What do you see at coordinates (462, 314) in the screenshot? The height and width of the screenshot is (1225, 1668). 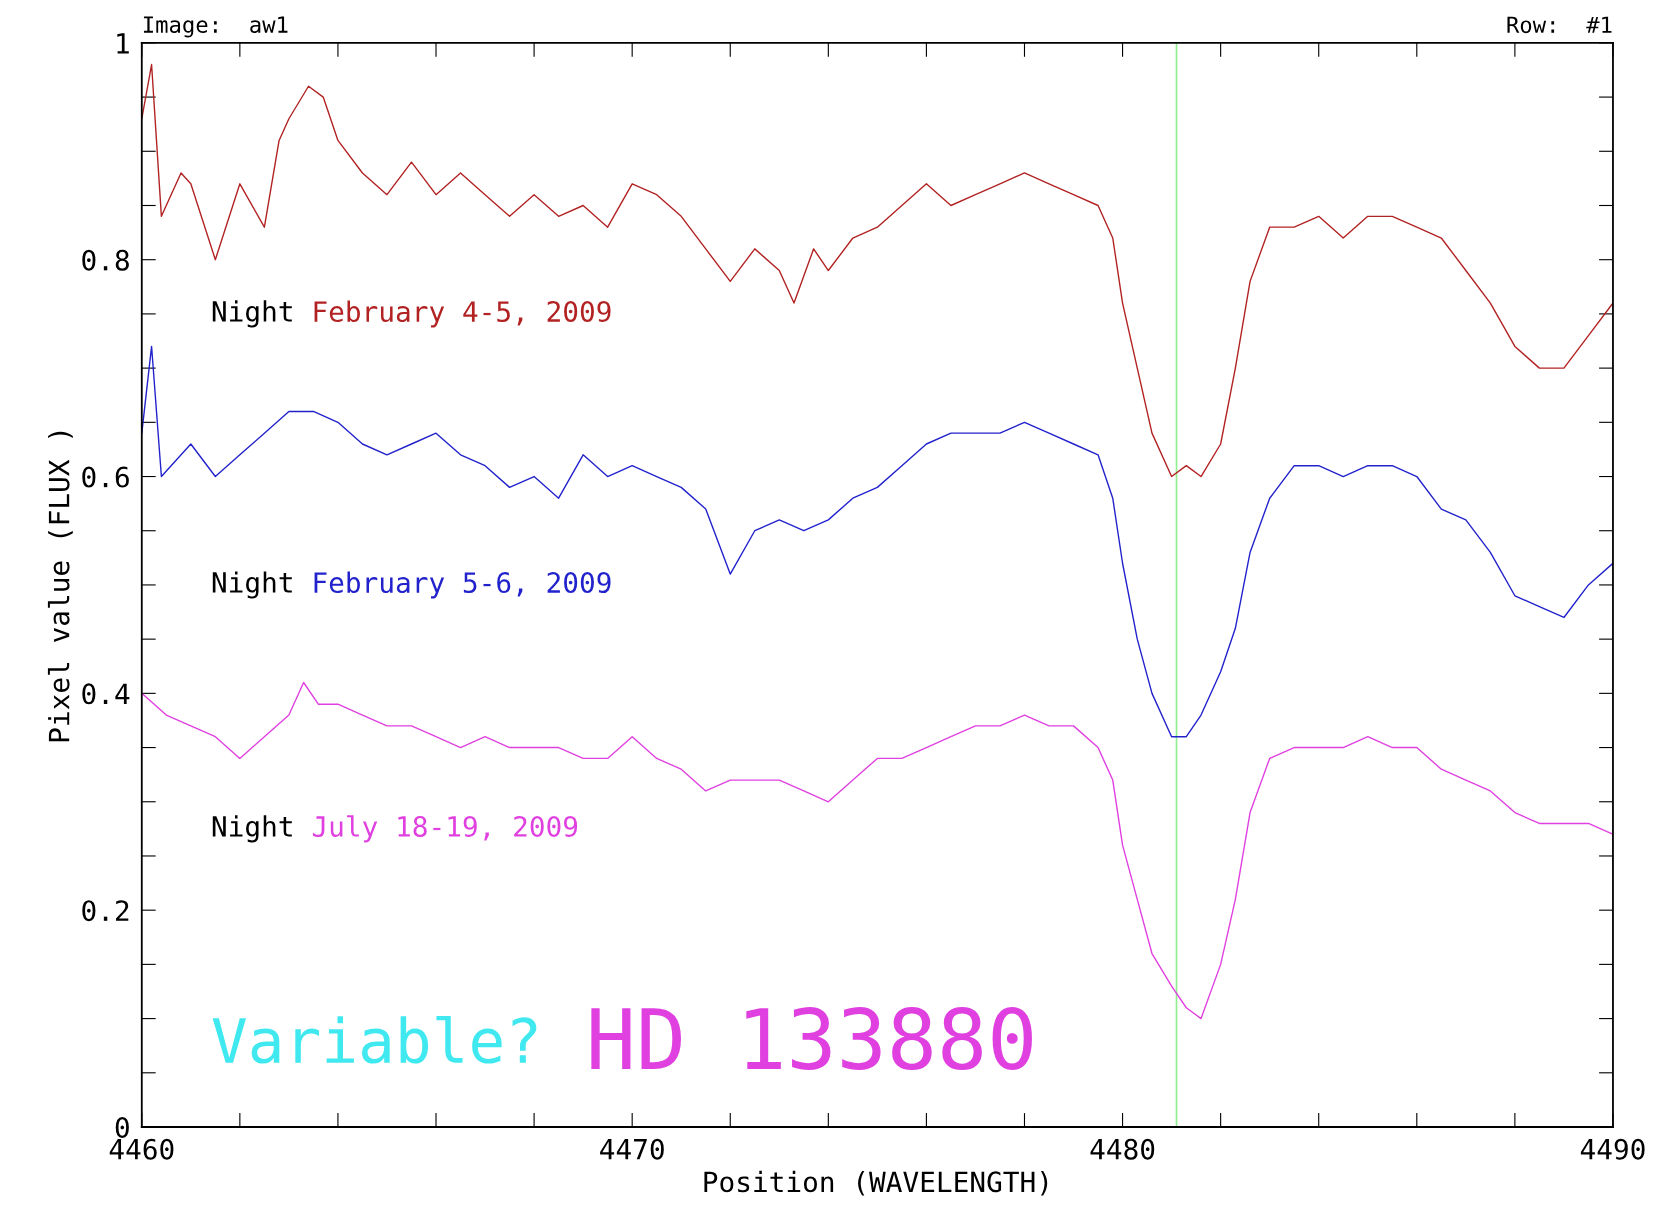 I see `text: February 4-5, 2009` at bounding box center [462, 314].